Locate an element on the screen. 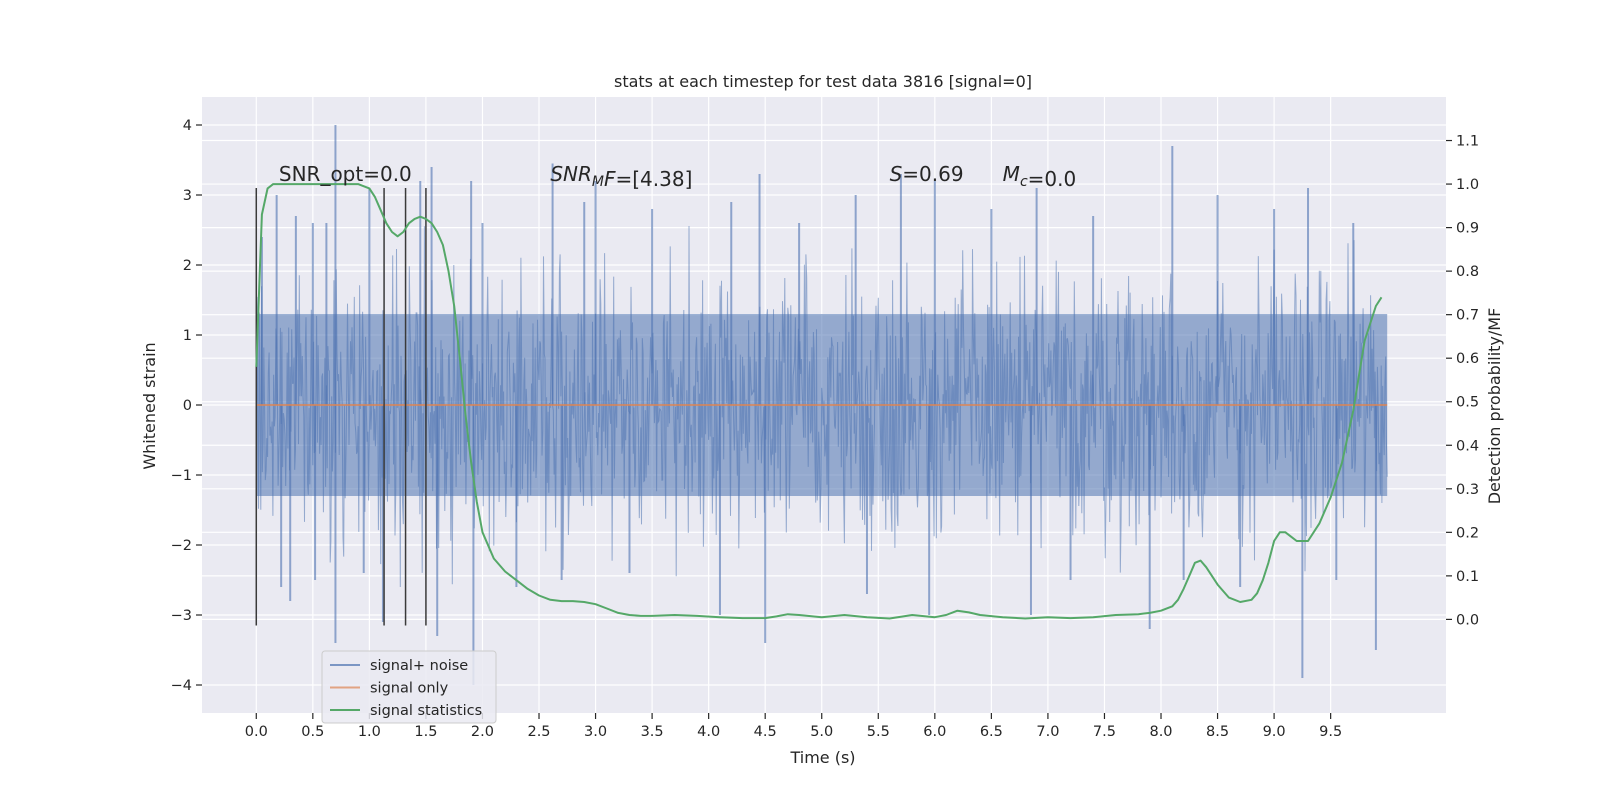  vertical-markers is located at coordinates (341, 407).